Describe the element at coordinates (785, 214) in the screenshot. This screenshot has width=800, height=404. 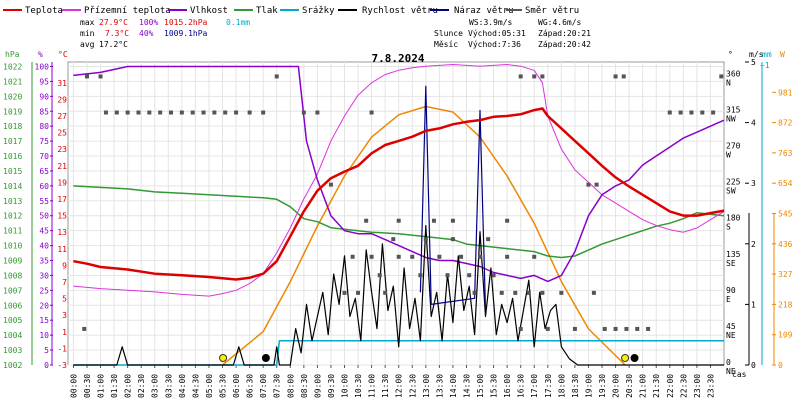
I see `wm2-tick-label: 545` at that location.